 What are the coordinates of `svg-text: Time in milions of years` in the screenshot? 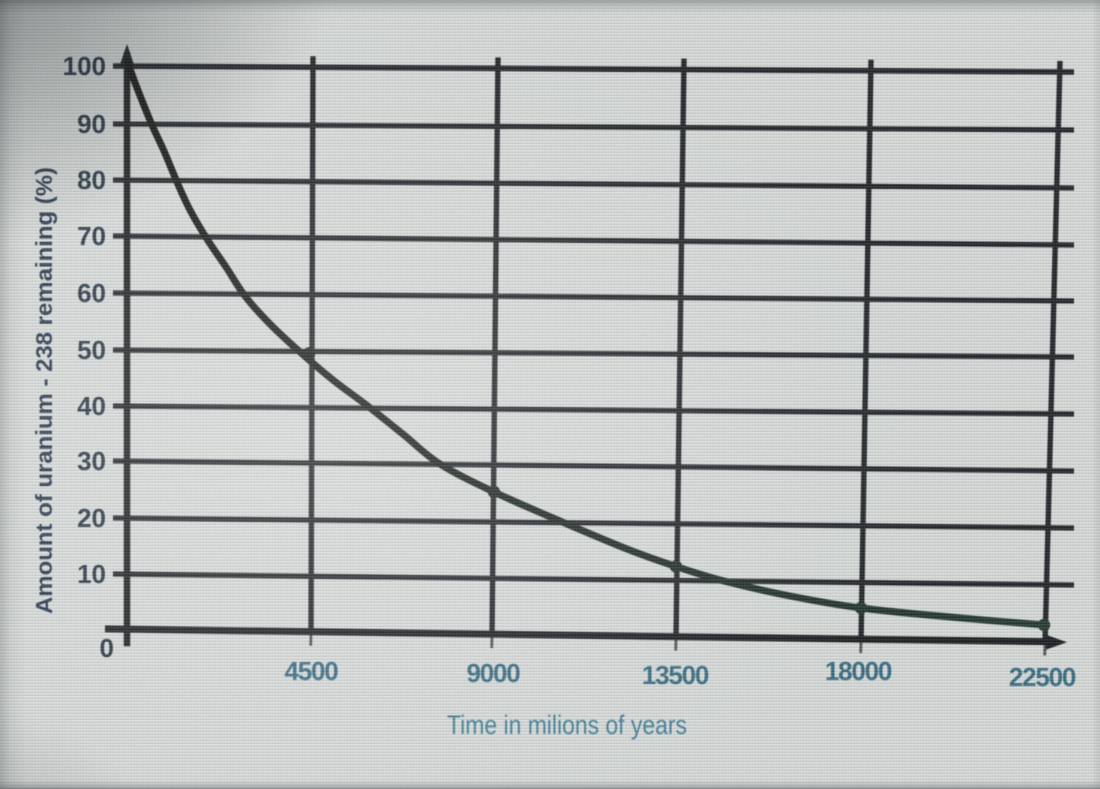 It's located at (567, 725).